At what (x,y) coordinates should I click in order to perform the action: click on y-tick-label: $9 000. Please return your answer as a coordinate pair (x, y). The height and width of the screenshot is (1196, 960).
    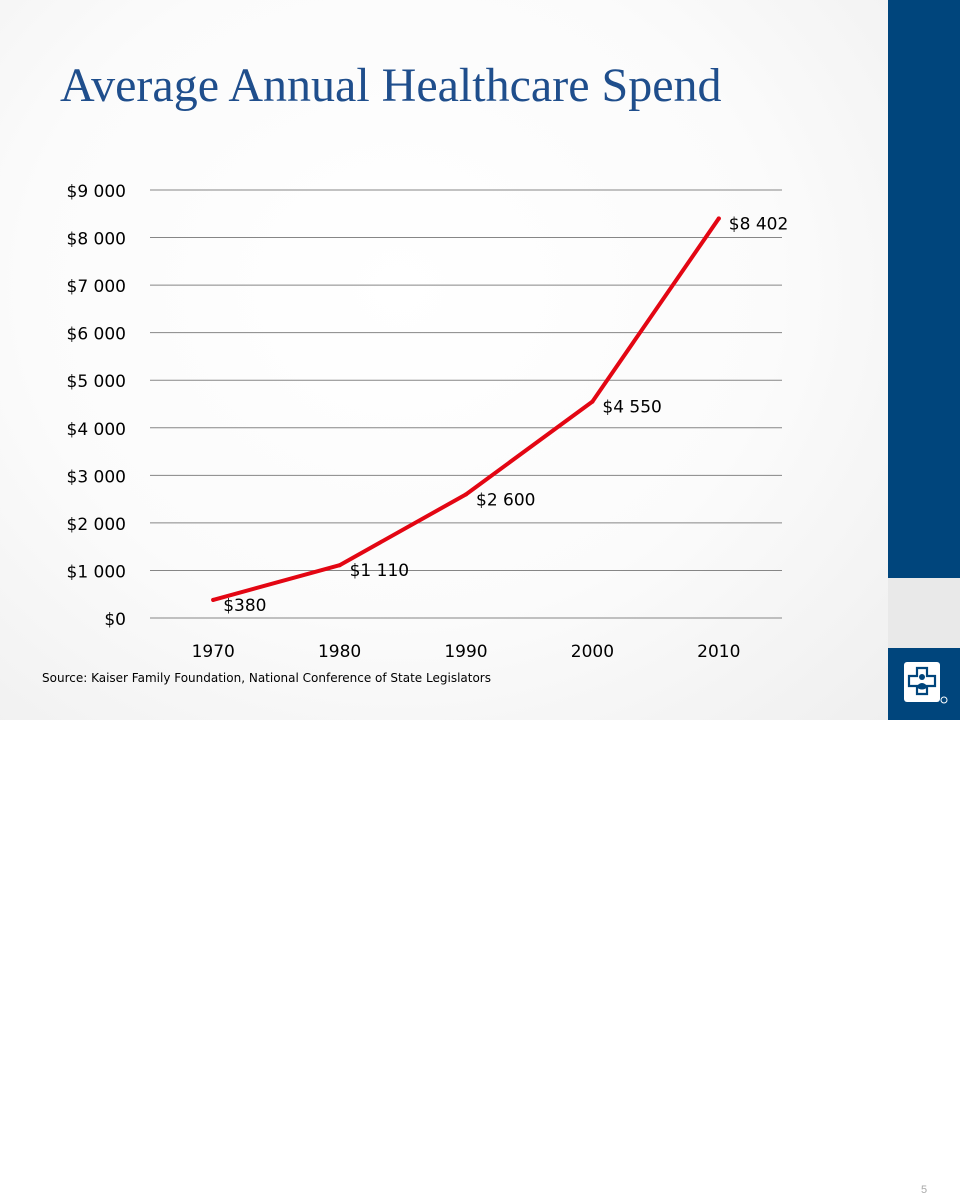
    Looking at the image, I should click on (96, 192).